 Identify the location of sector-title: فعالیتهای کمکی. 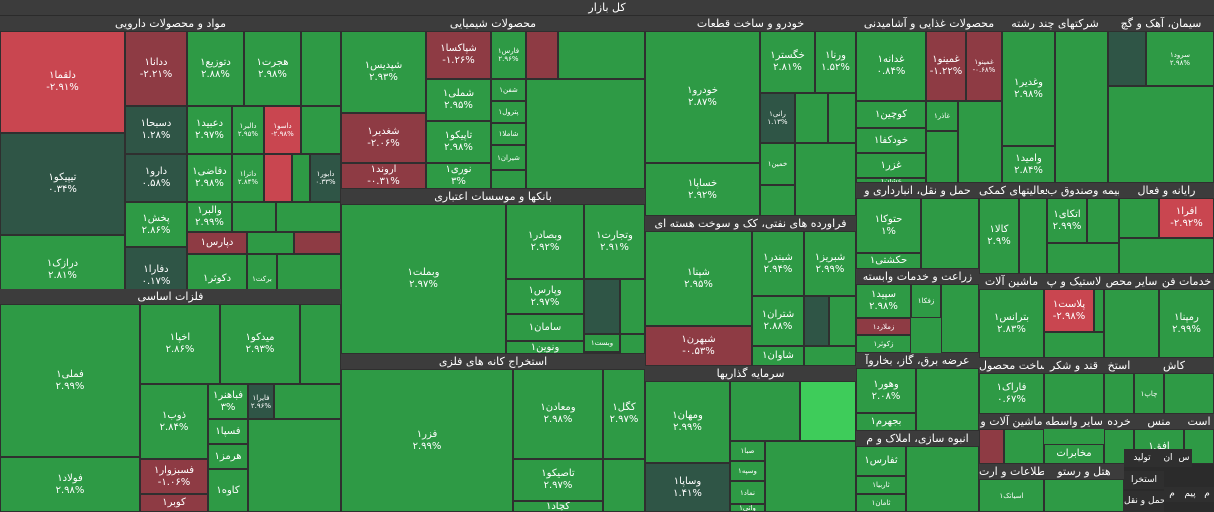
(1013, 190).